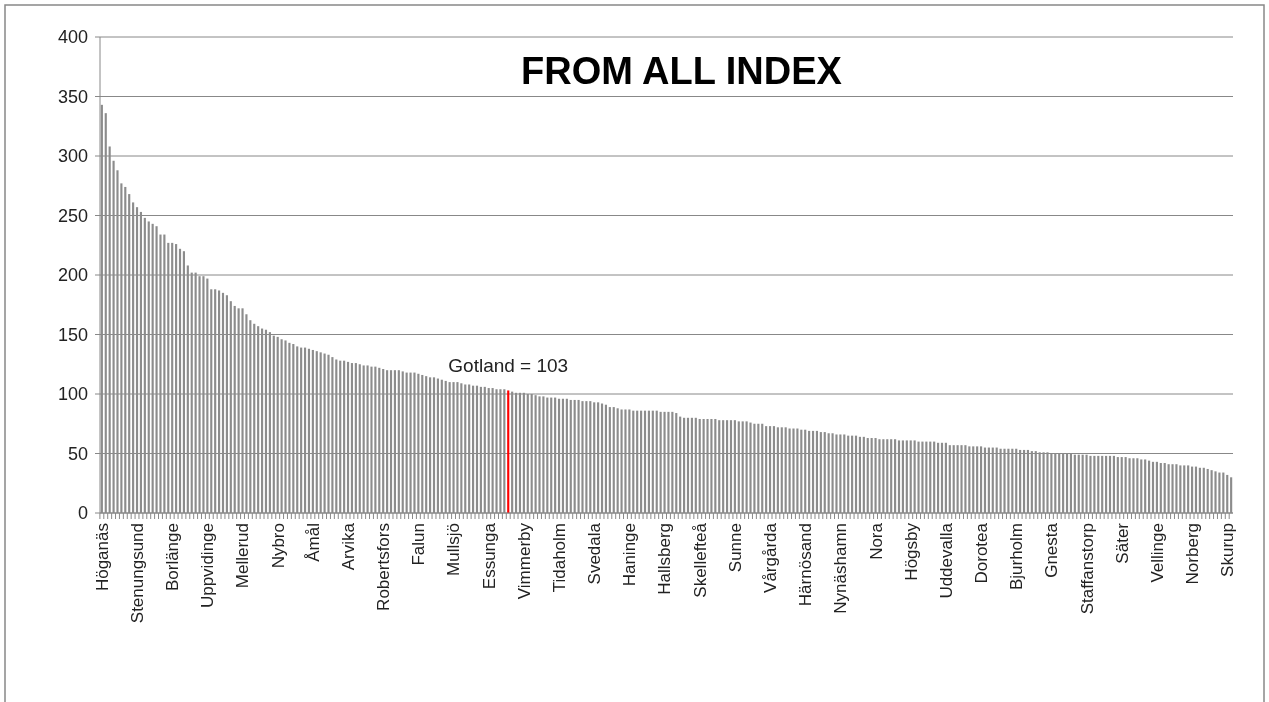  What do you see at coordinates (946, 560) in the screenshot?
I see `x-tick-label: Uddevalla` at bounding box center [946, 560].